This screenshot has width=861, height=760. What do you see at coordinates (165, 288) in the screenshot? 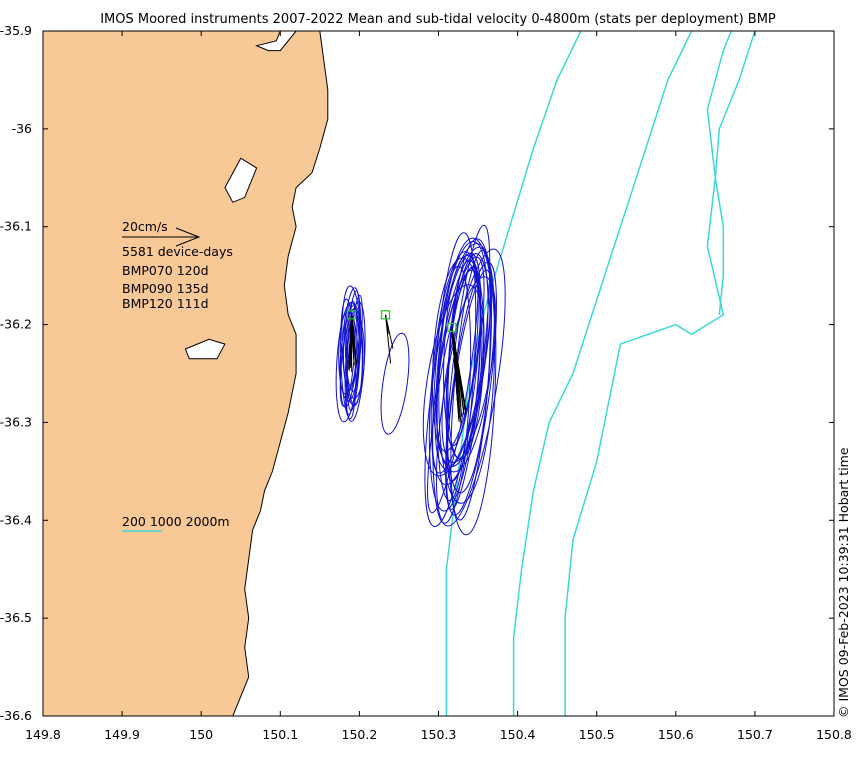
I see `deployment-label-1: BMP090 135d` at bounding box center [165, 288].